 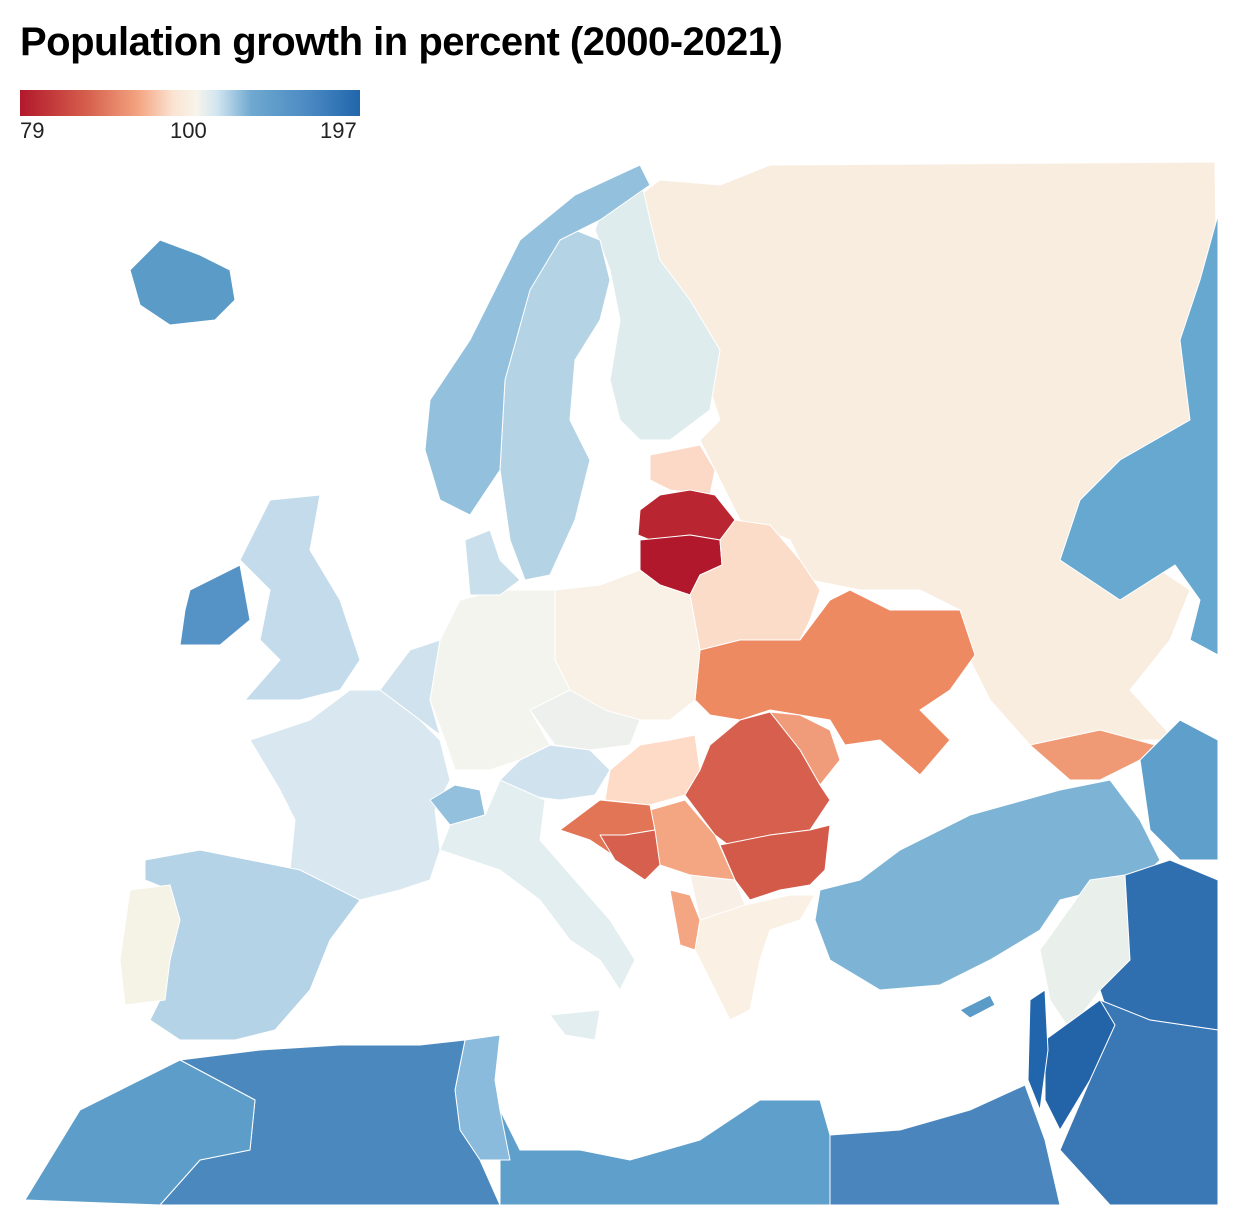 I want to click on region-kazakhstan, so click(x=1139, y=435).